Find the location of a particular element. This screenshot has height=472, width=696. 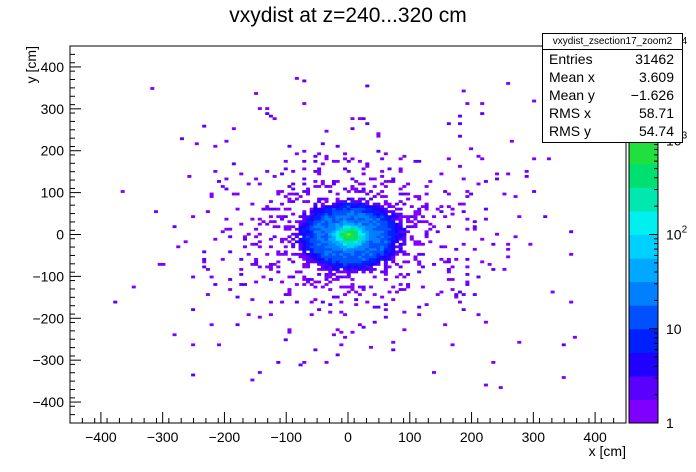

stats-row-mean-y: Mean y −1.626 is located at coordinates (612, 95).